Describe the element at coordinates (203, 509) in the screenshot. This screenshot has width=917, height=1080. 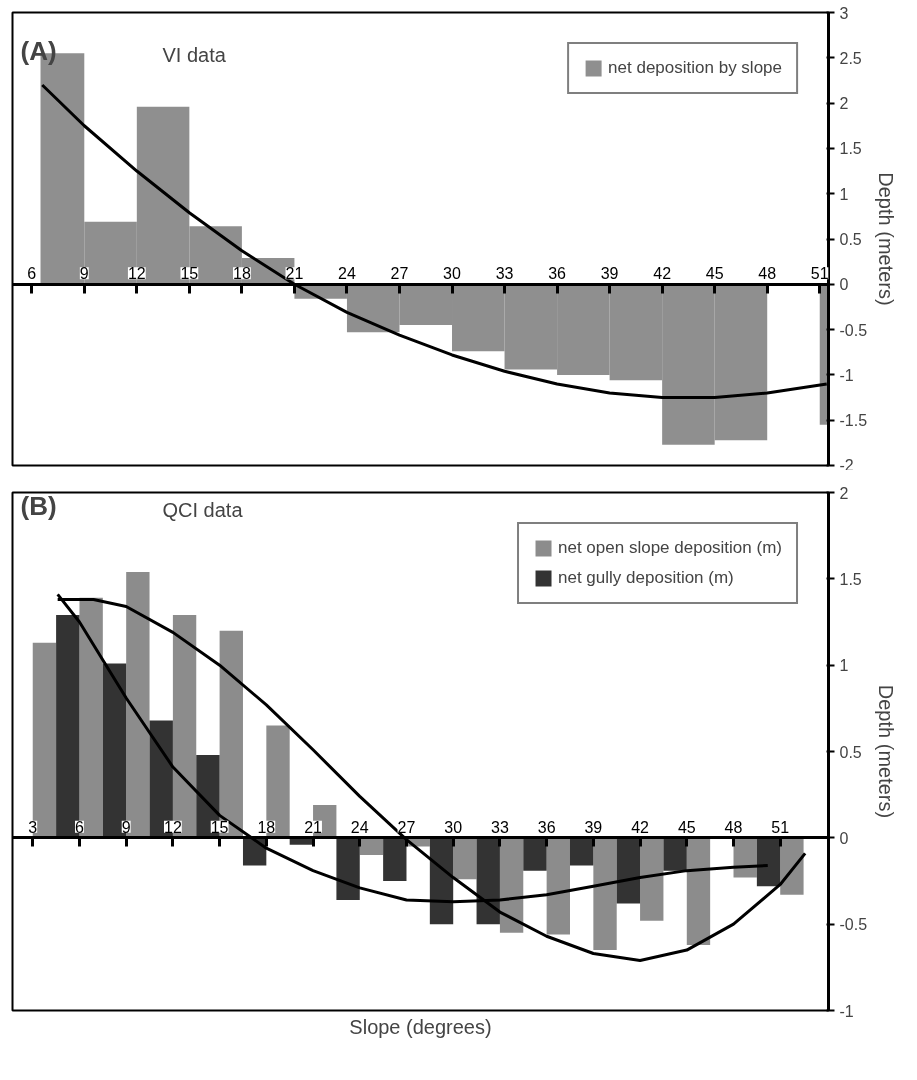
I see `chart-subtitle: QCI data` at that location.